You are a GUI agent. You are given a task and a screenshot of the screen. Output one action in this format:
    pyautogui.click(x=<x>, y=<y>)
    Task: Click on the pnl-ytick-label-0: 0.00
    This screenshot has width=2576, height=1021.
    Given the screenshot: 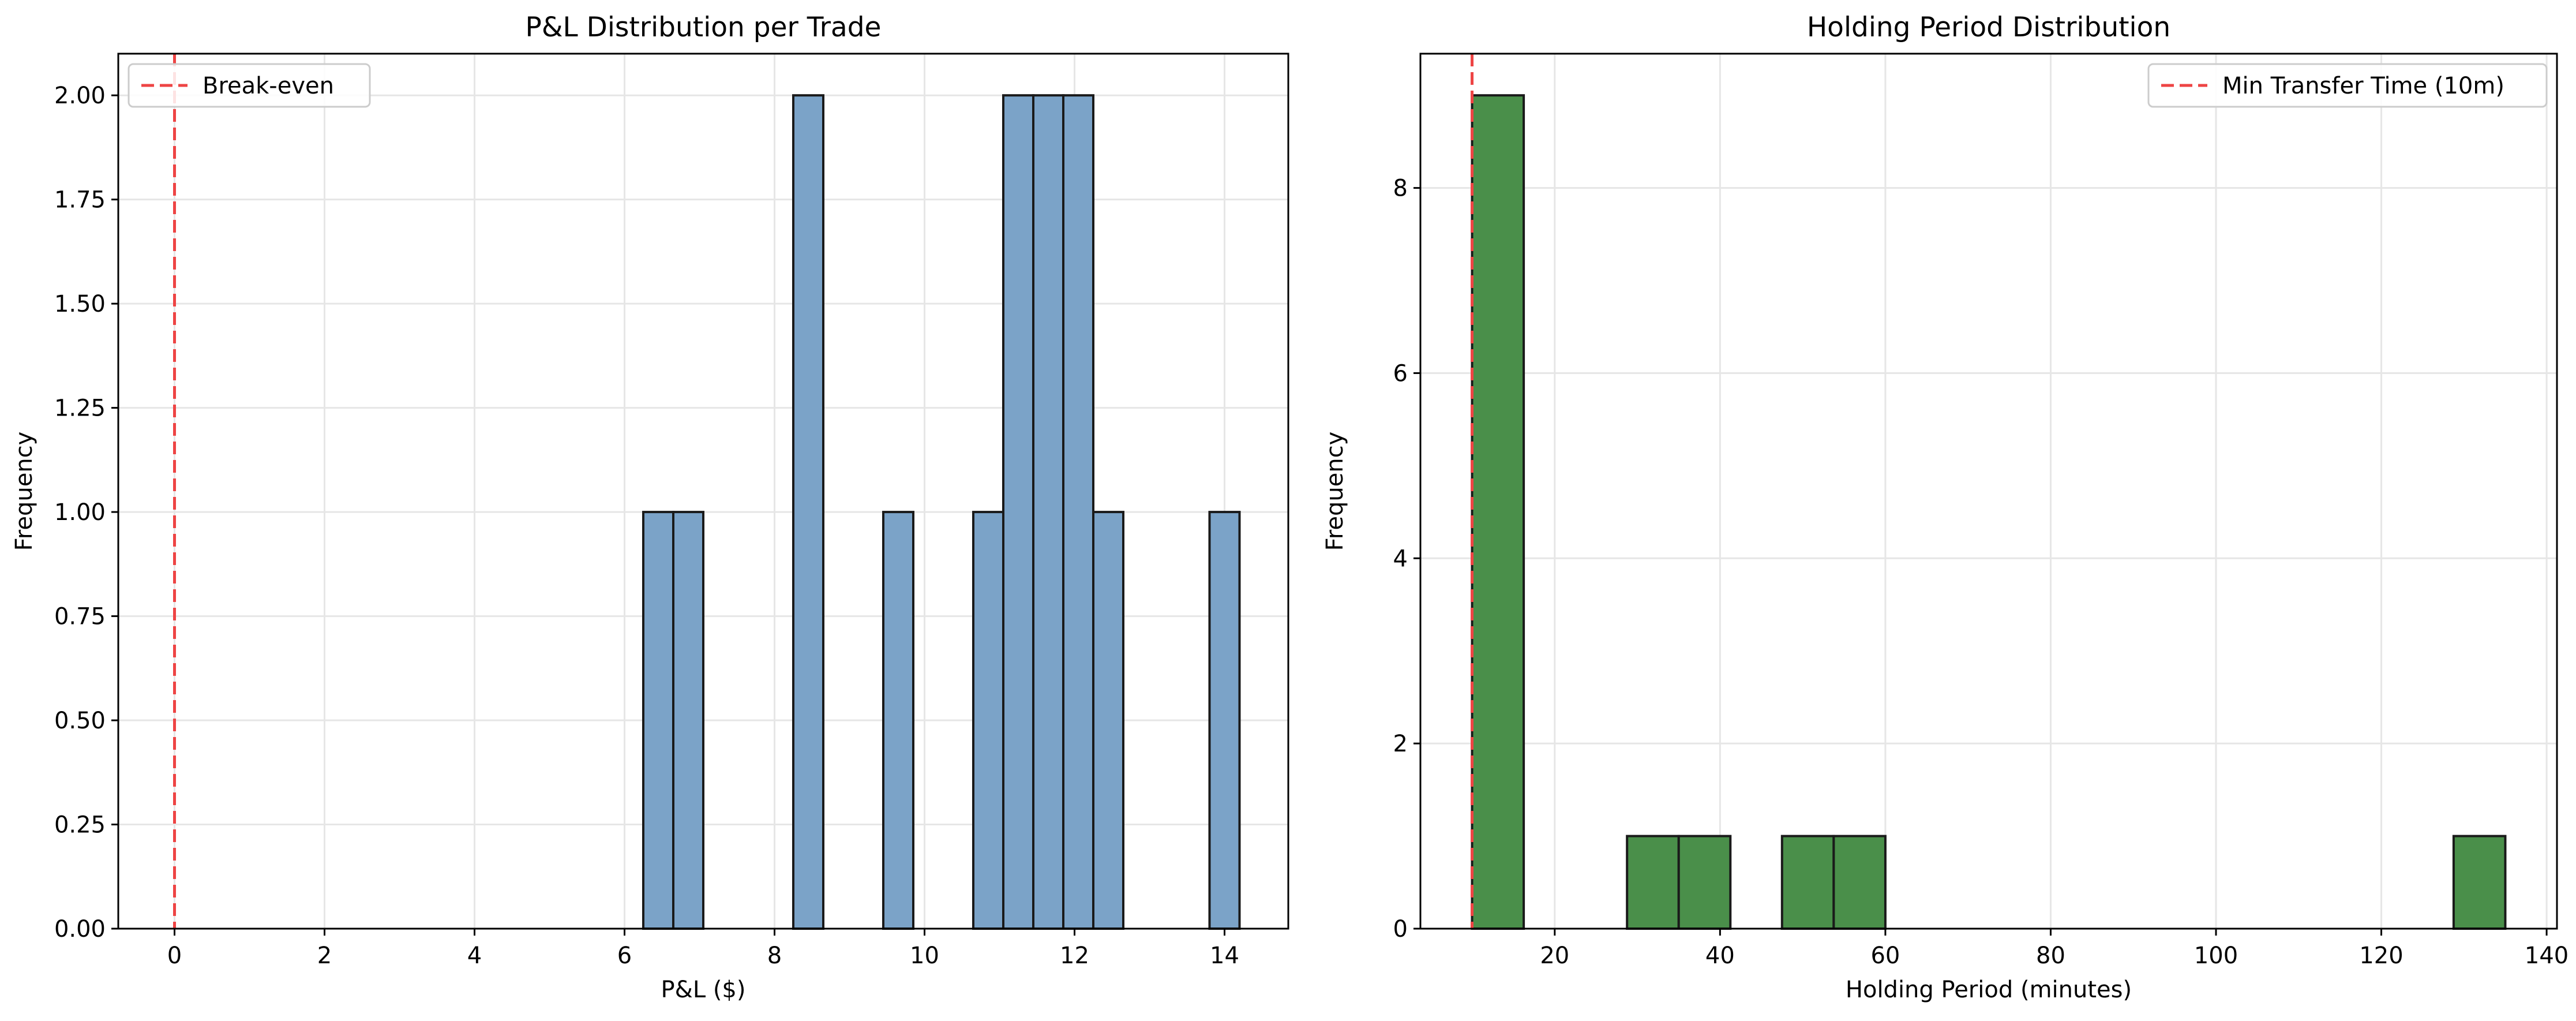 What is the action you would take?
    pyautogui.click(x=80, y=930)
    